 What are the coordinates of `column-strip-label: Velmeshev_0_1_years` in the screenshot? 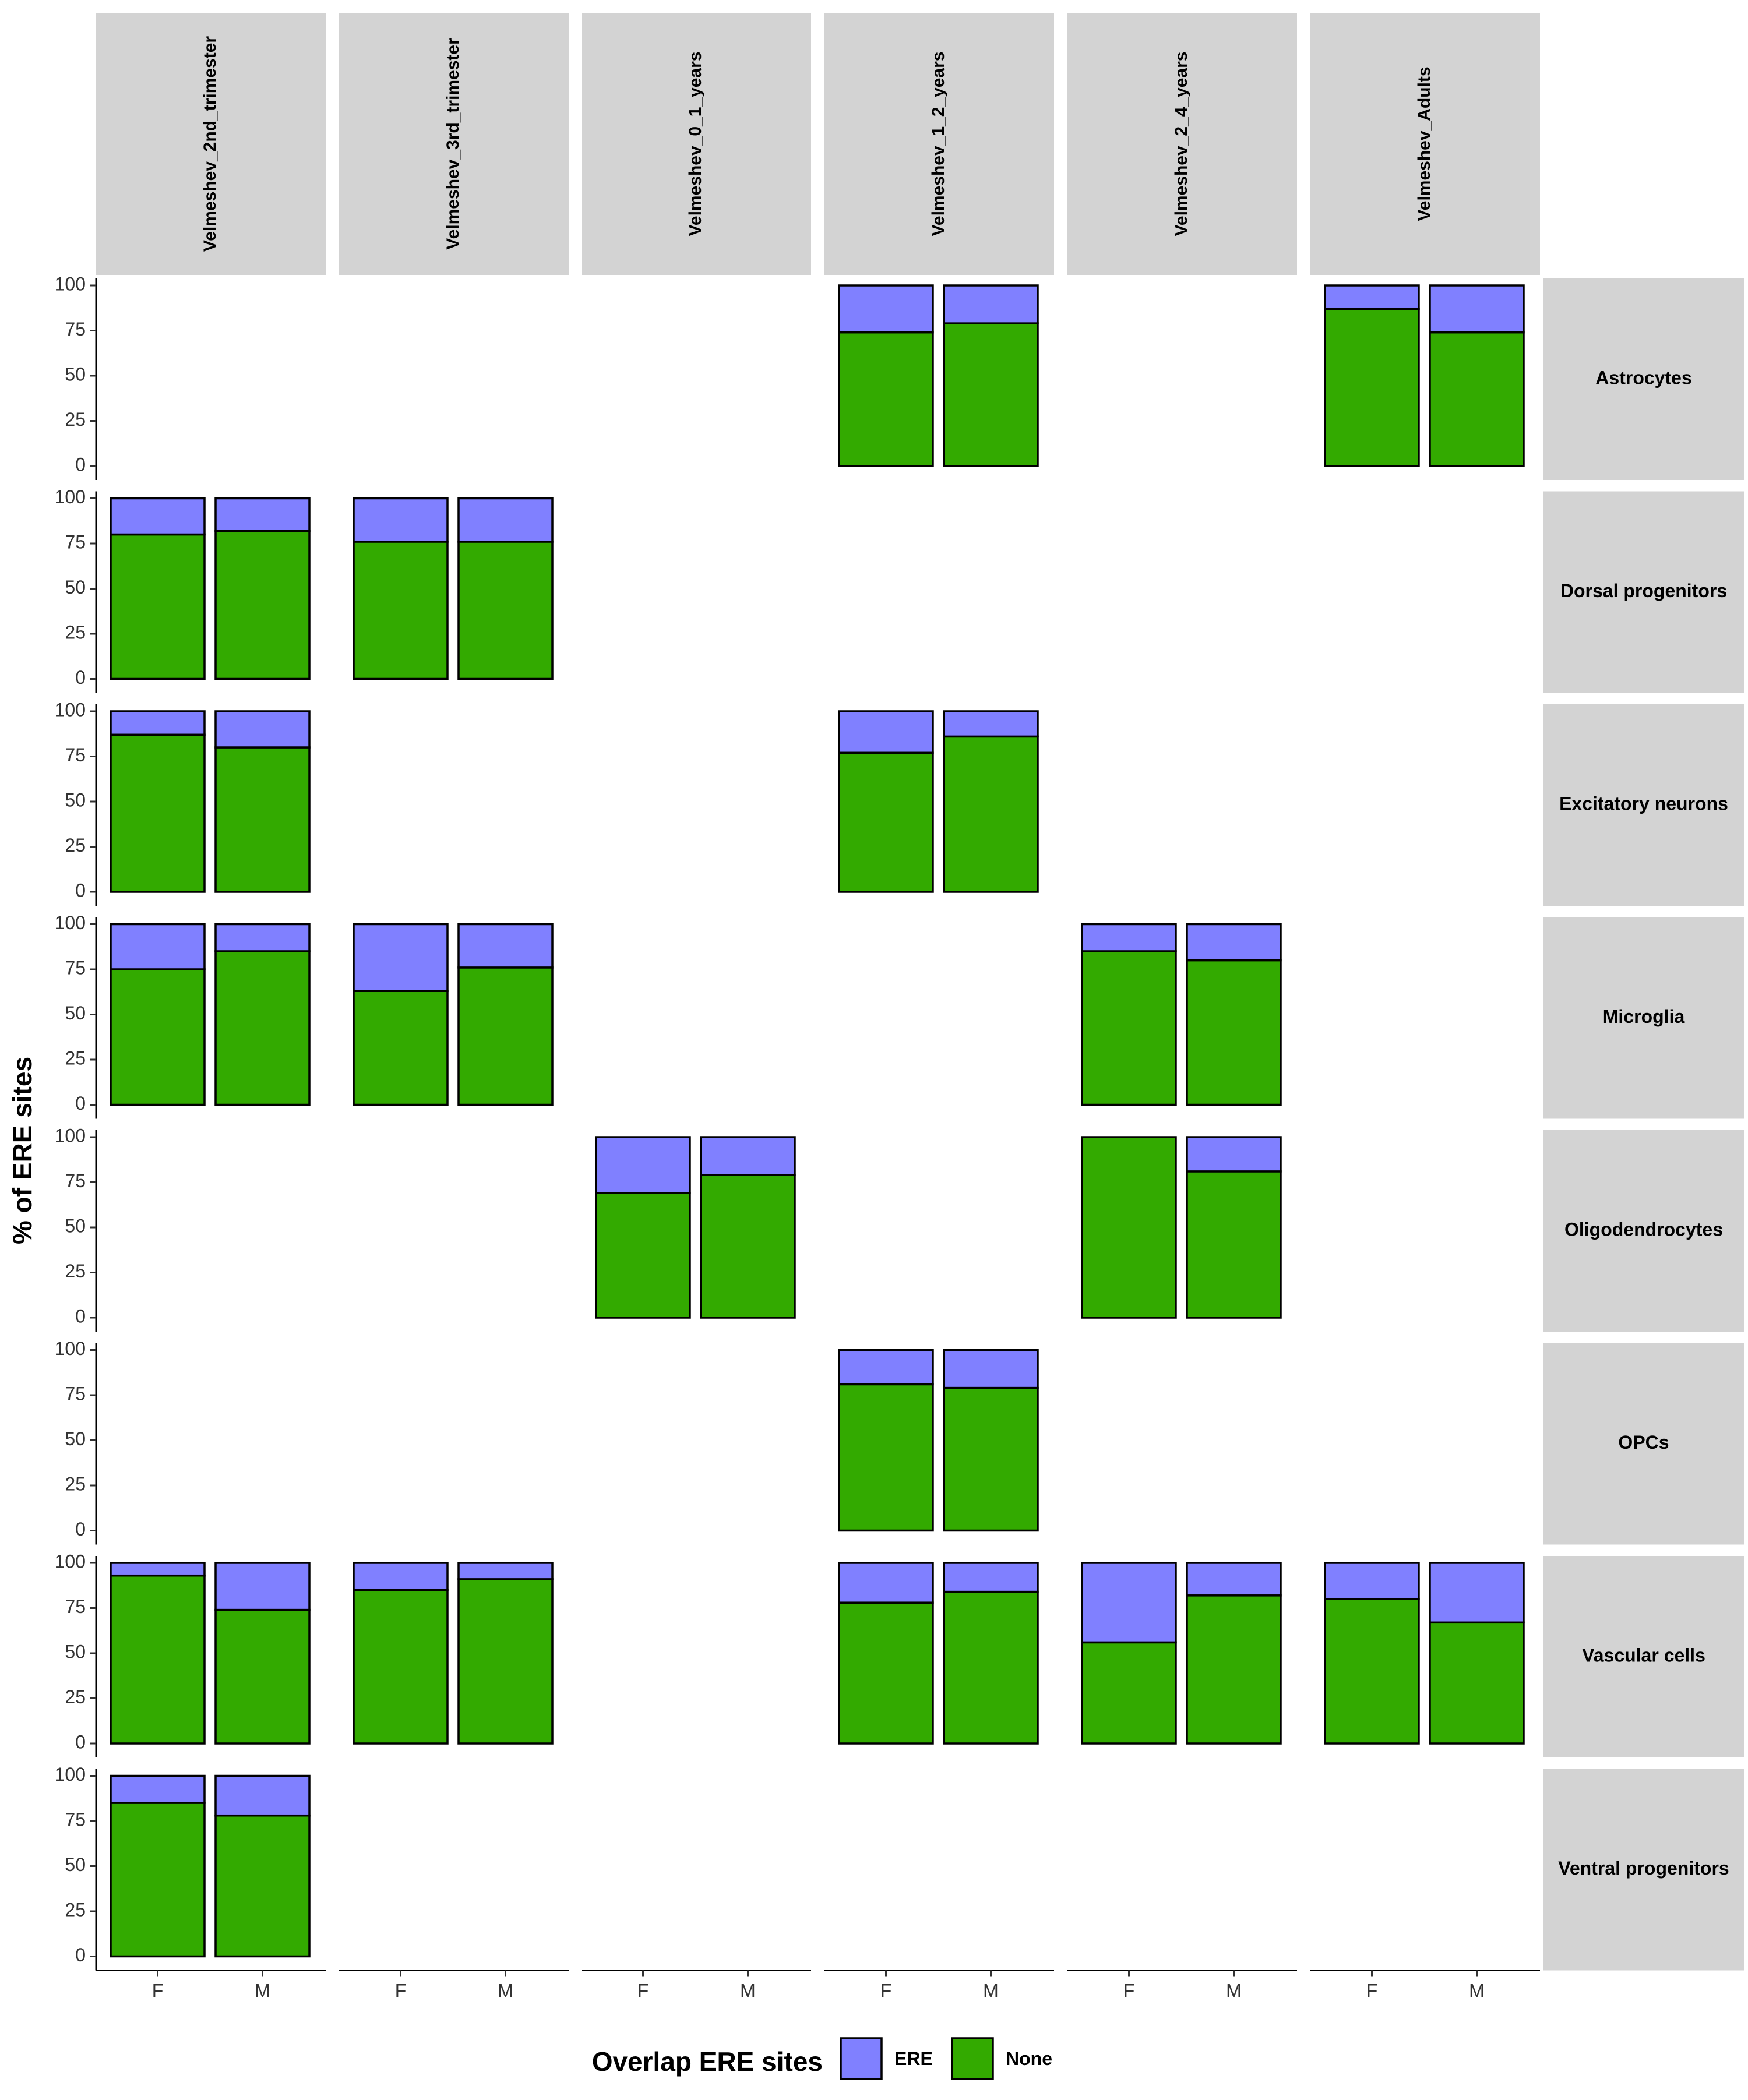 It's located at (695, 144).